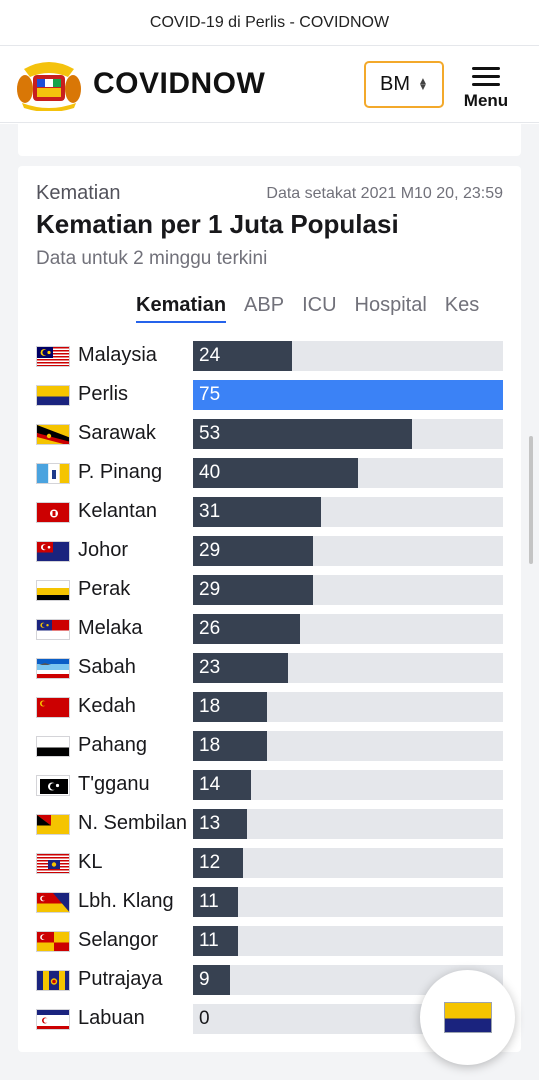  What do you see at coordinates (132, 823) in the screenshot?
I see `state-label: N. Sembilan` at bounding box center [132, 823].